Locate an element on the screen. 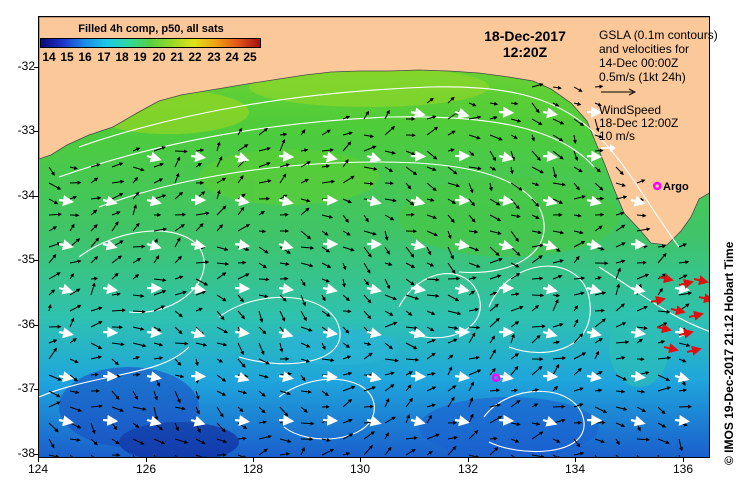  strong-current-arrow is located at coordinates (686, 333).